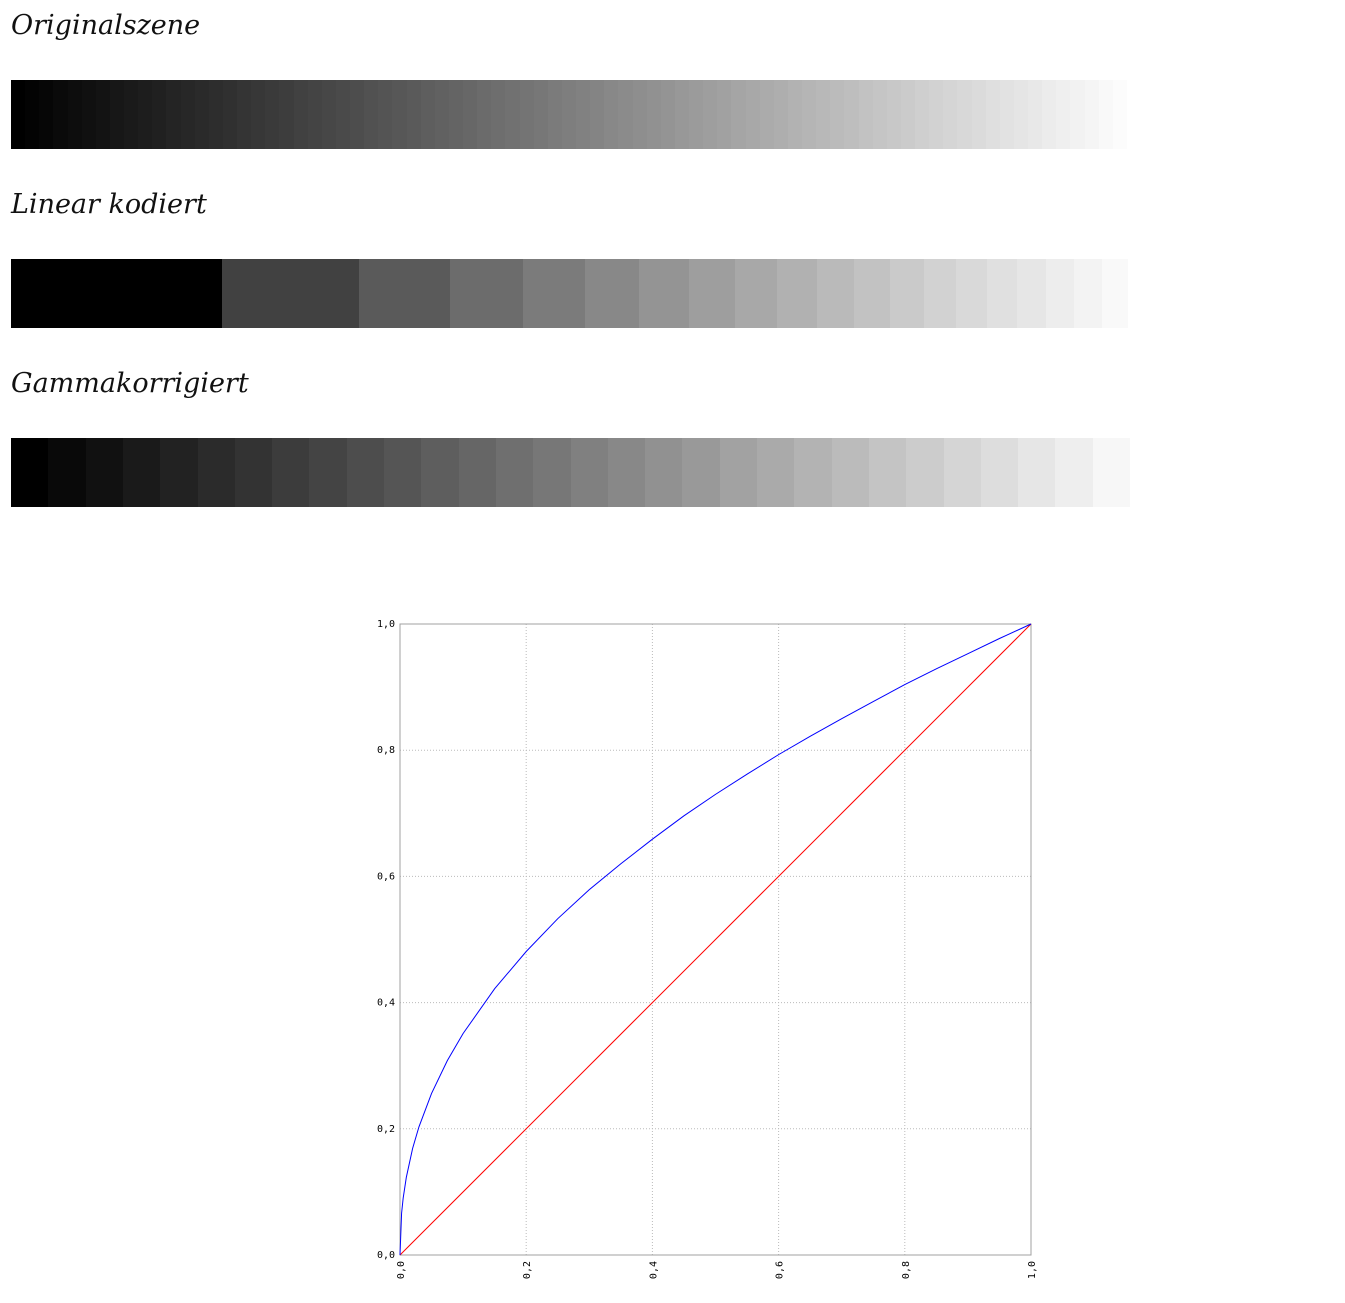  I want to click on y-tick-label: 0,4, so click(386, 1003).